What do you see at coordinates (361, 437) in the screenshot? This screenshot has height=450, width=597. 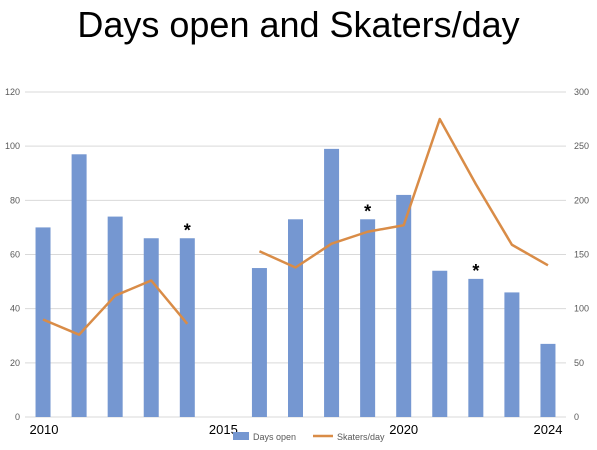 I see `legend-label-skaters-per-day: Skaters/day` at bounding box center [361, 437].